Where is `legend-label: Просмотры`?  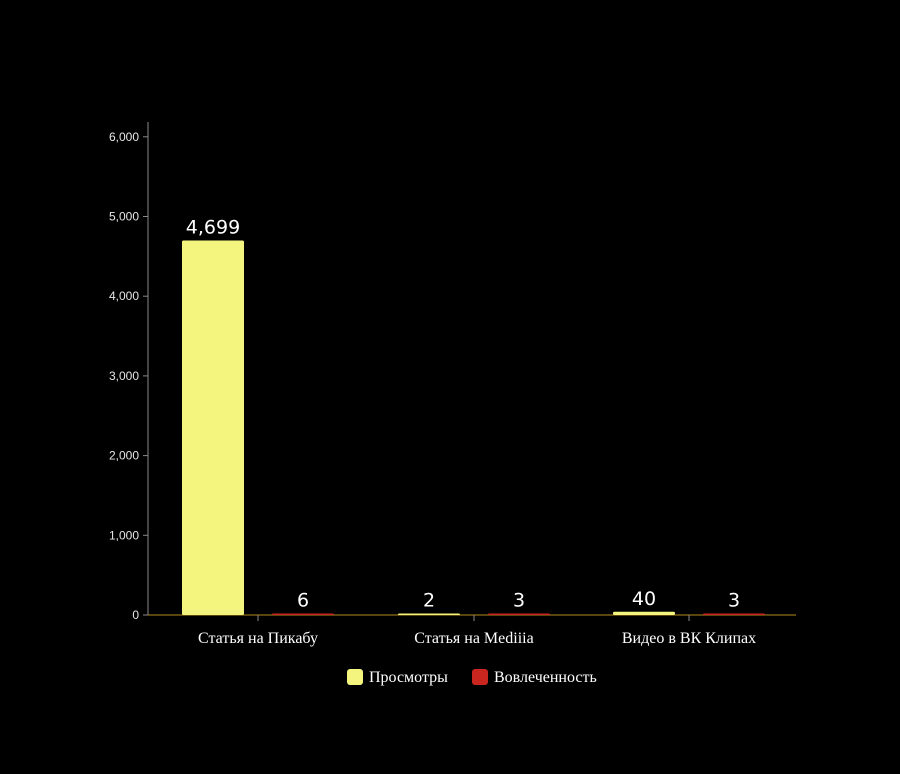
legend-label: Просмотры is located at coordinates (408, 677).